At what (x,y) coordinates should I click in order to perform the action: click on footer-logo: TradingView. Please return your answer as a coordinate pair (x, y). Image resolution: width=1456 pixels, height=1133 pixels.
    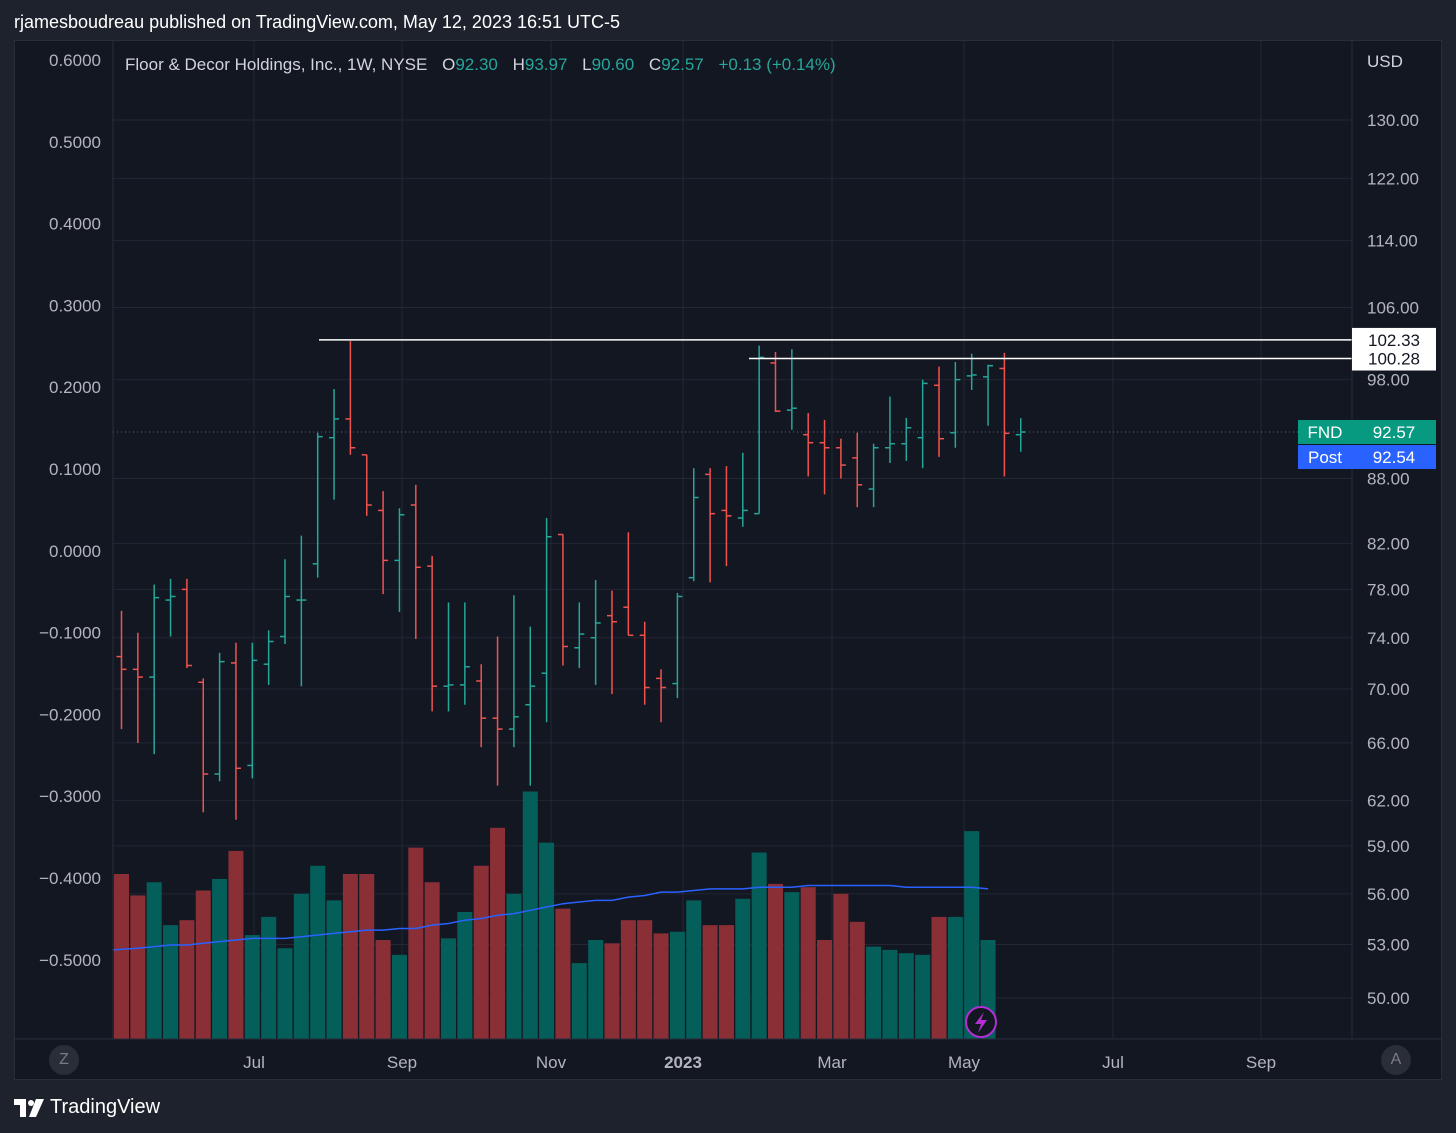
    Looking at the image, I should click on (87, 1107).